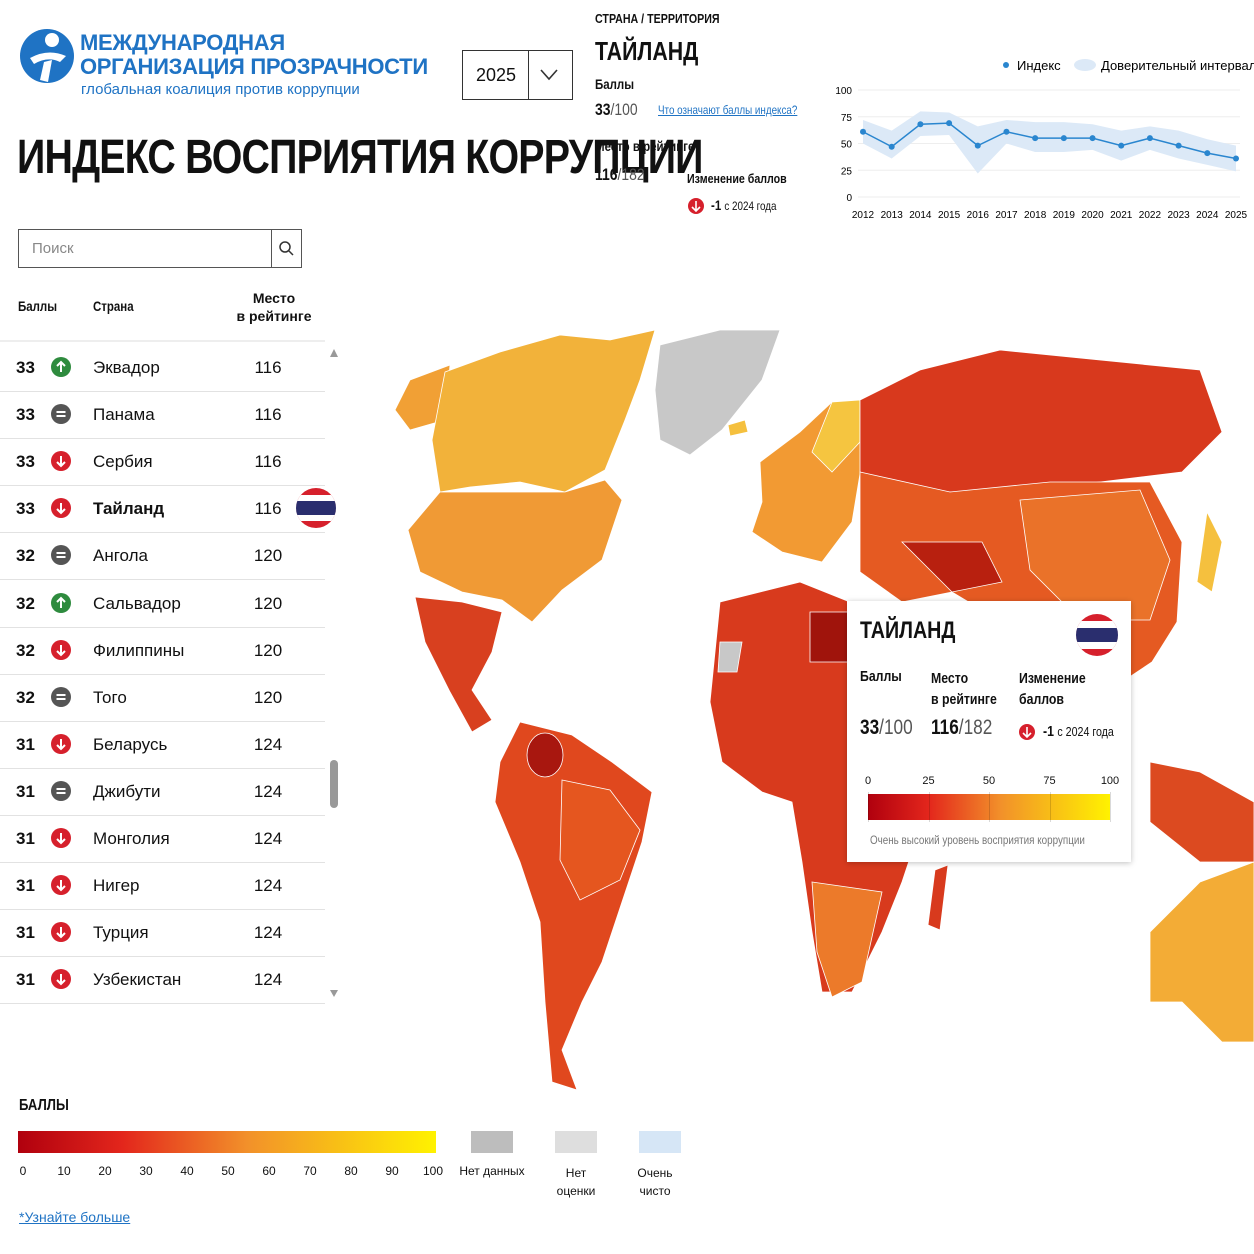 Image resolution: width=1254 pixels, height=1254 pixels. Describe the element at coordinates (1078, 731) in the screenshot. I see `tooltip-change: -1 с 2024 года` at that location.